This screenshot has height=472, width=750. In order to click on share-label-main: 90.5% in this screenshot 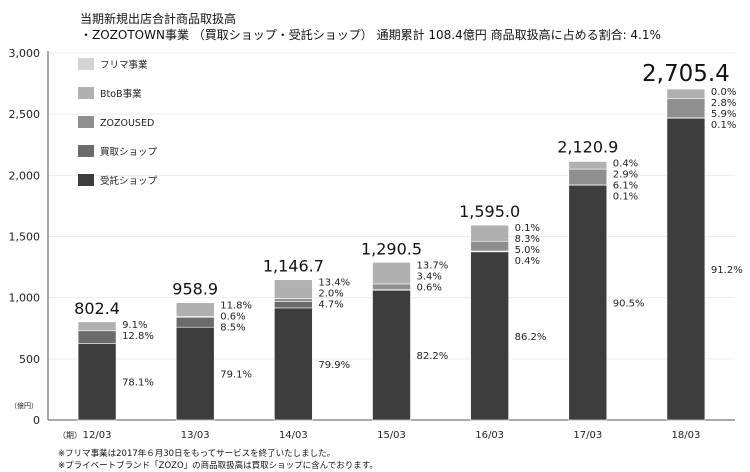, I will do `click(629, 304)`.